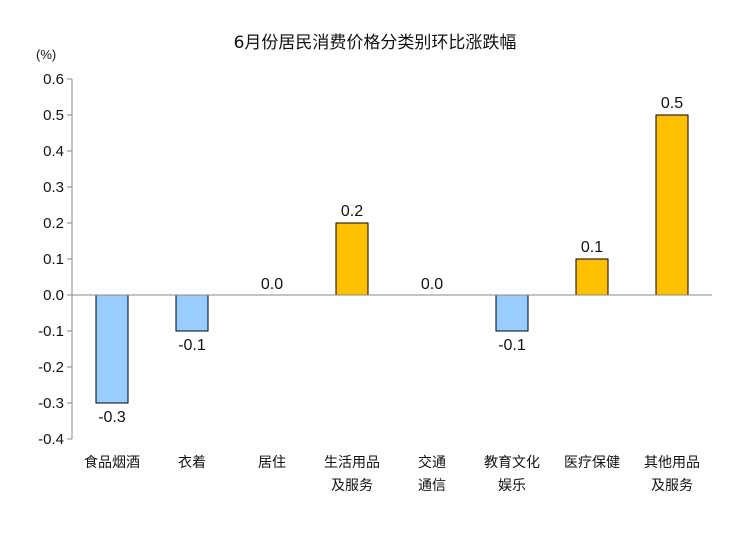  I want to click on x-category-label: 生活用品, so click(352, 463).